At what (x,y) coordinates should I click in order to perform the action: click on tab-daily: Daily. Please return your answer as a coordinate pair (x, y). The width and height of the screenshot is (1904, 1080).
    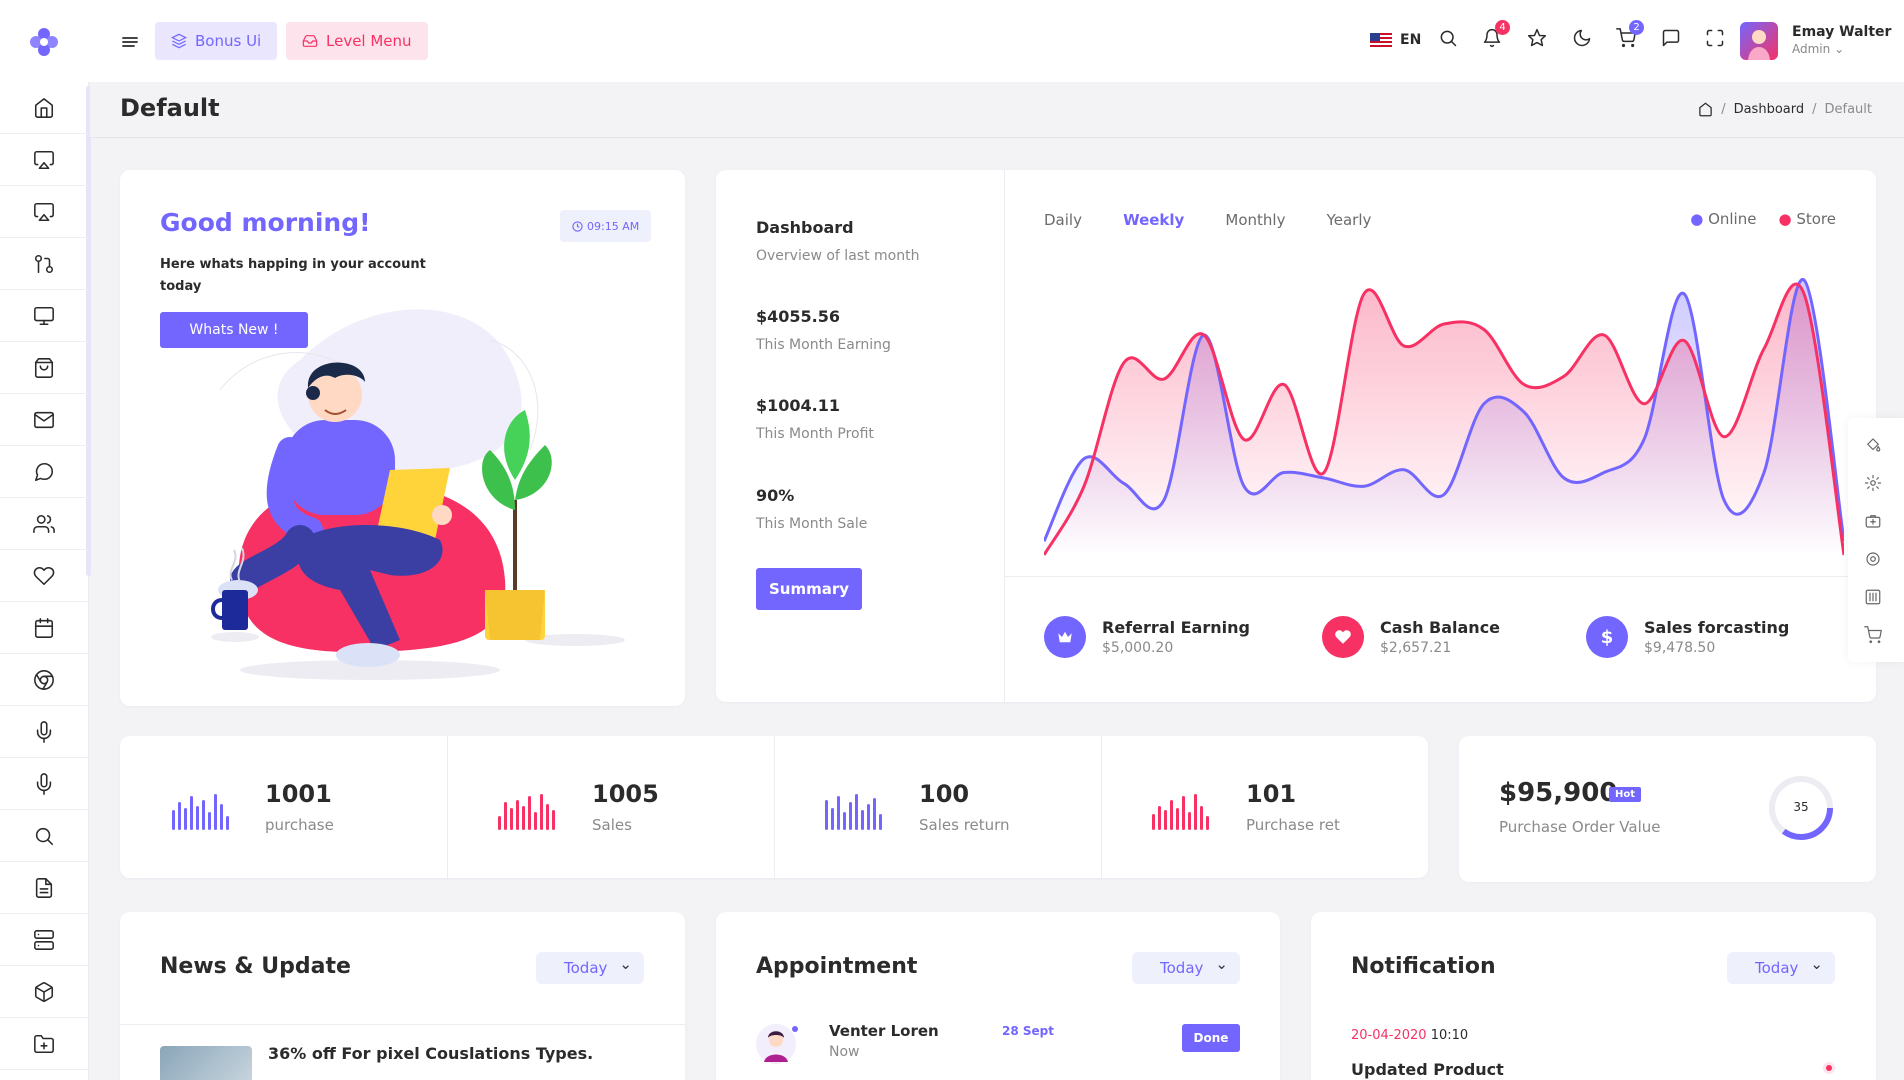
    Looking at the image, I should click on (1063, 220).